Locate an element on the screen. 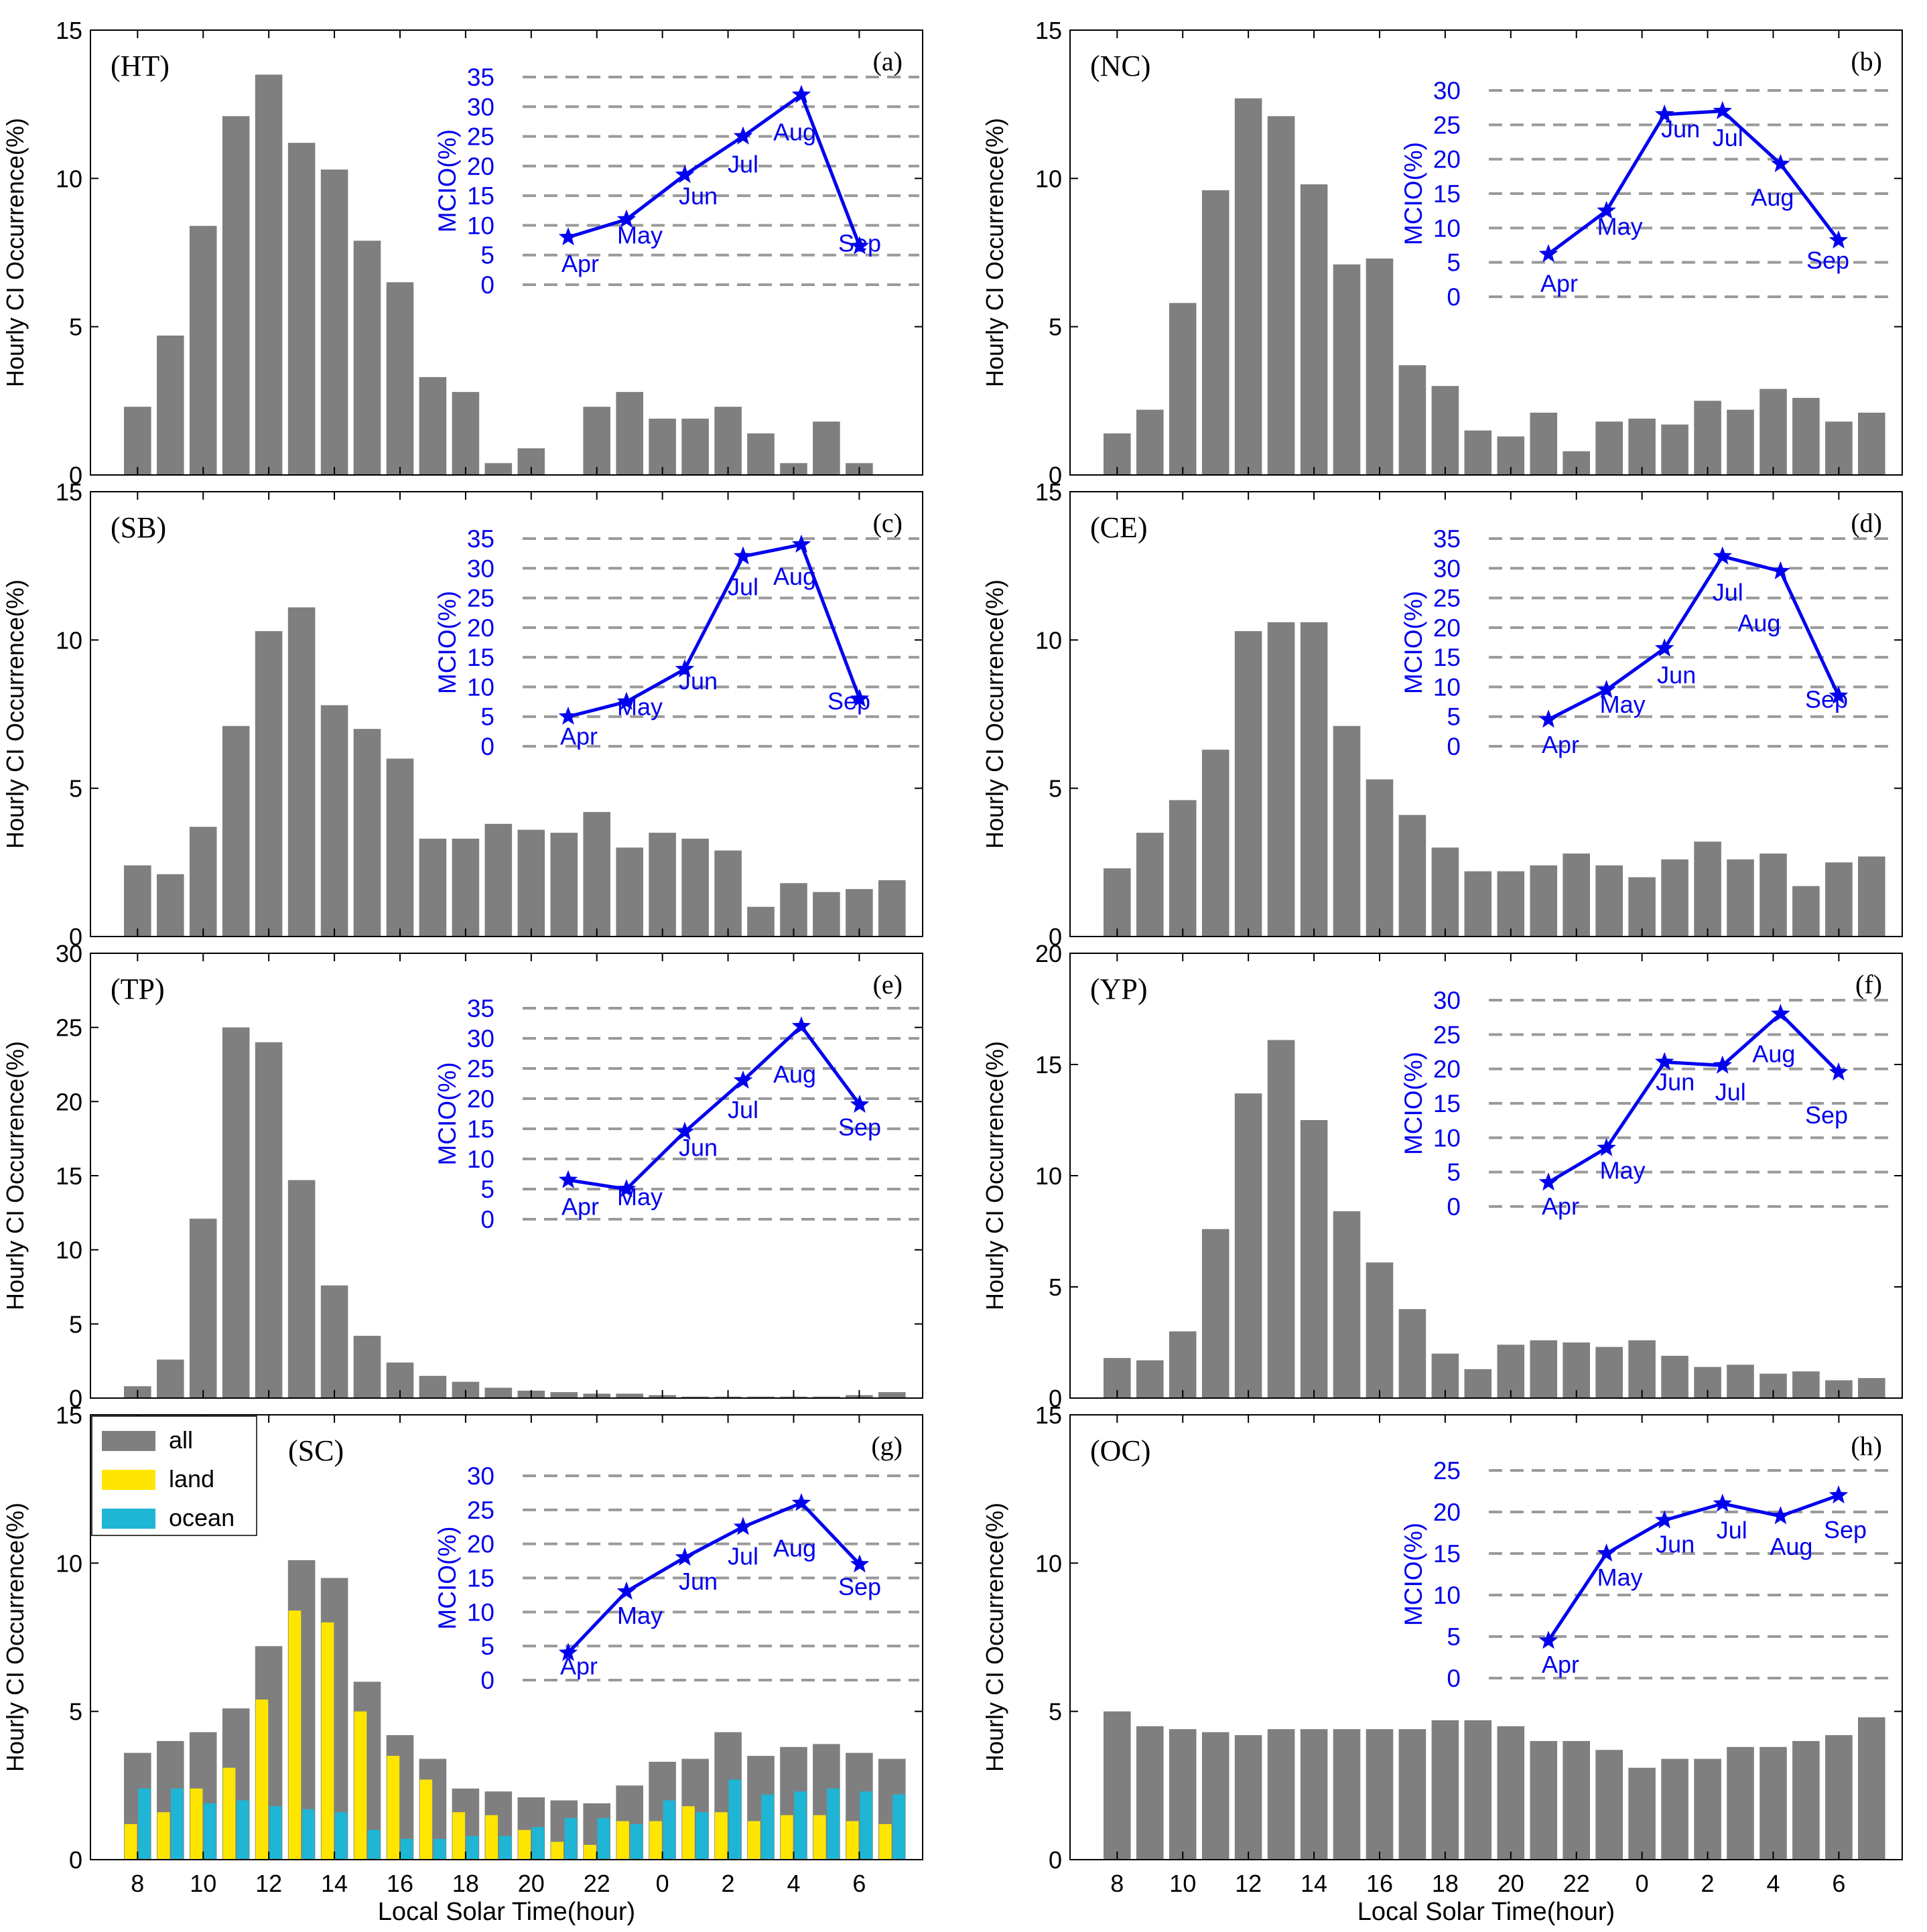 The image size is (1927, 1932). inset-sc: 0 5 10 15 20 25 30 MCIO(%) Apr May Jun Jul Aug Sep is located at coordinates (676, 1578).